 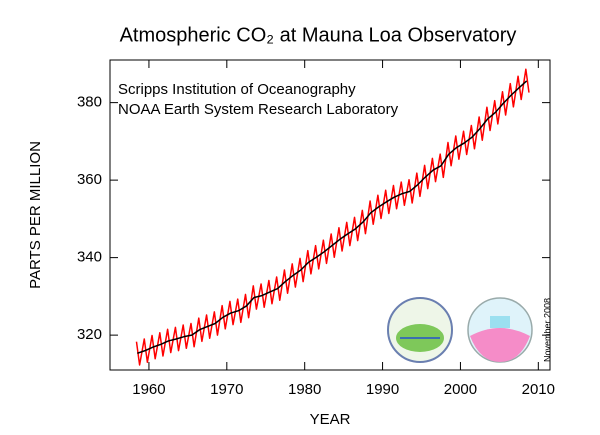 What do you see at coordinates (304, 389) in the screenshot?
I see `x-tick-label: 1980` at bounding box center [304, 389].